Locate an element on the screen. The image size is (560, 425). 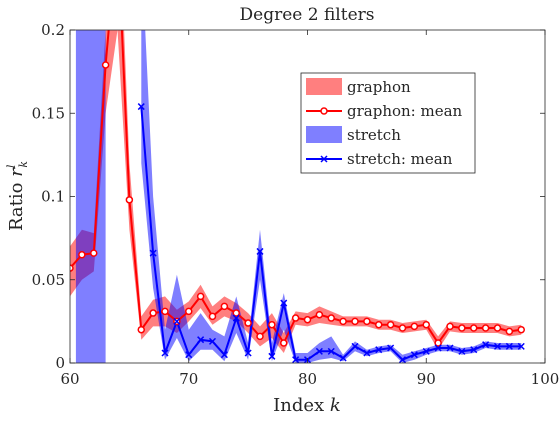
x-tick-label: 70 is located at coordinates (188, 379).